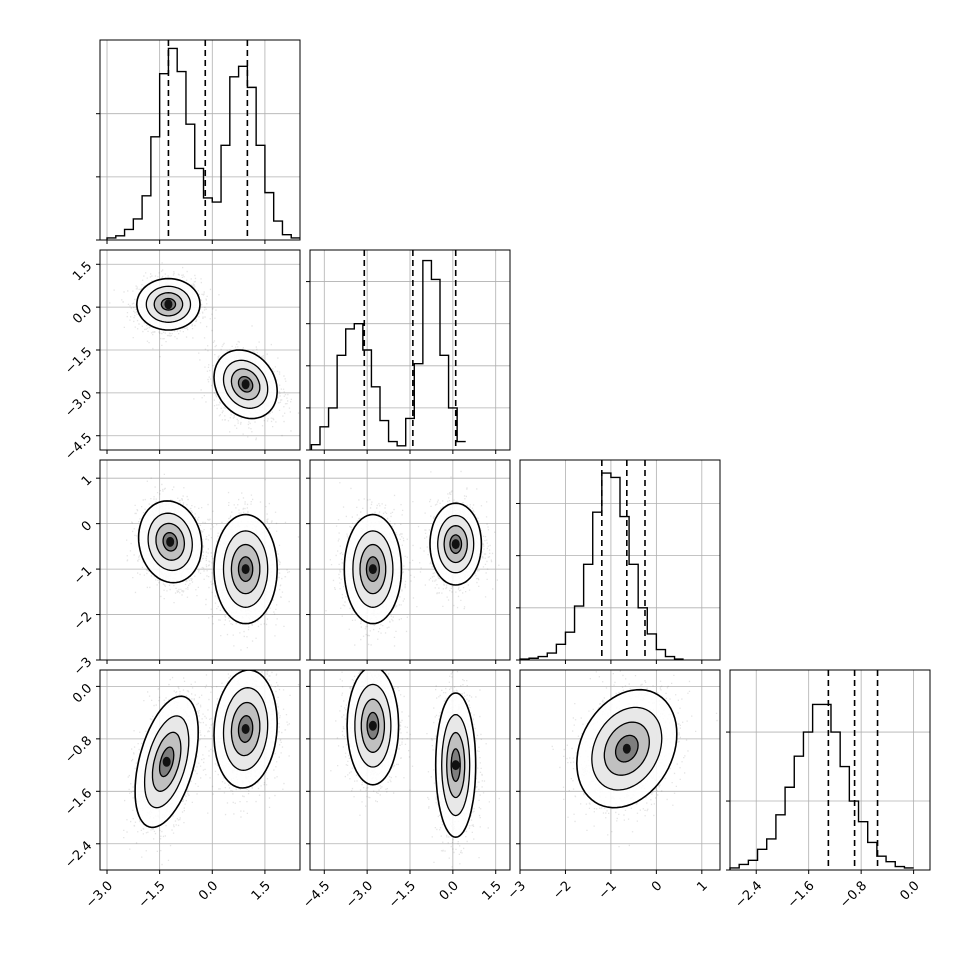  I want to click on xtick-label: −1.6, so click(801, 894).